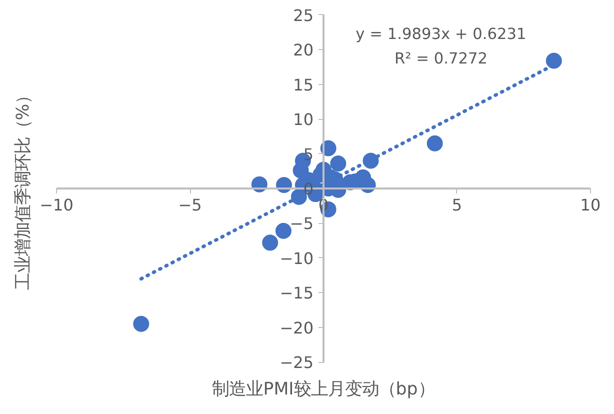 This screenshot has height=414, width=614. I want to click on x-tick-label: −10, so click(57, 205).